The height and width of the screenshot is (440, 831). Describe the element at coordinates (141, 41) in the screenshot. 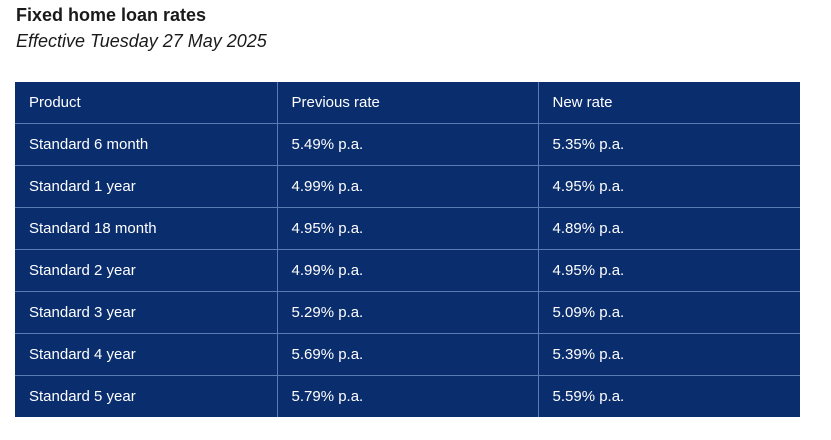

I see `effective-date: Effective Tuesday 27 May 2025` at that location.